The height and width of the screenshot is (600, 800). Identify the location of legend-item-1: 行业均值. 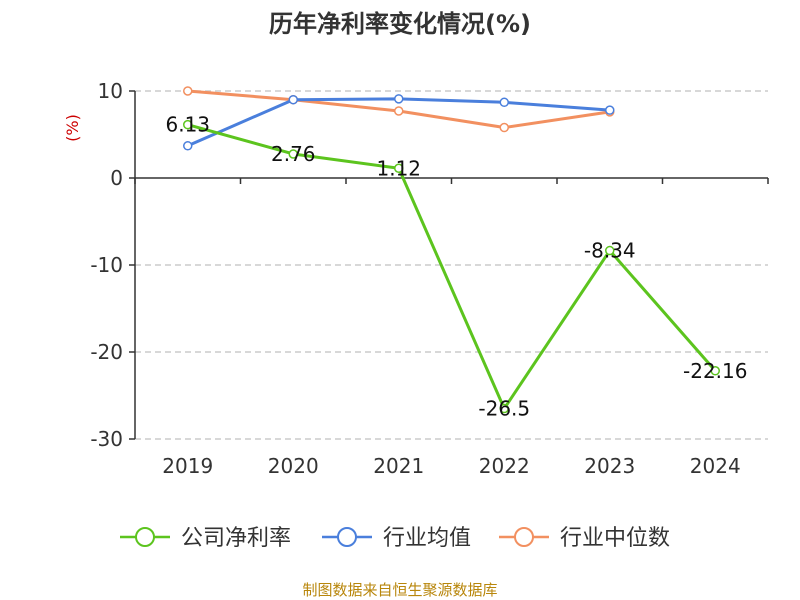
(396, 538).